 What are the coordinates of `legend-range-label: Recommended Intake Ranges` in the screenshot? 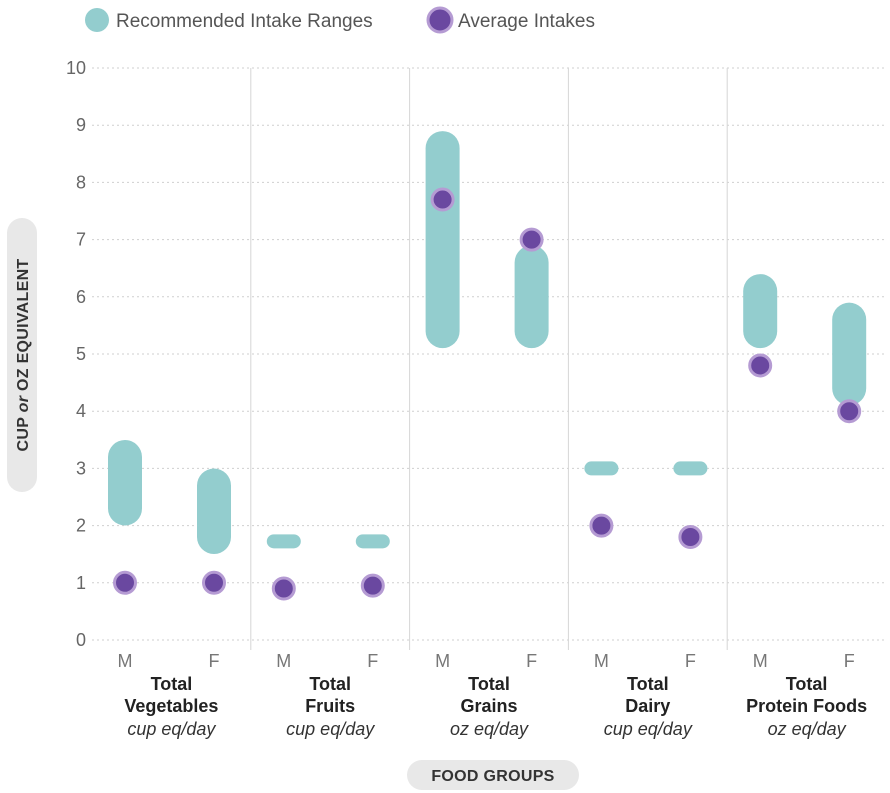 It's located at (244, 21).